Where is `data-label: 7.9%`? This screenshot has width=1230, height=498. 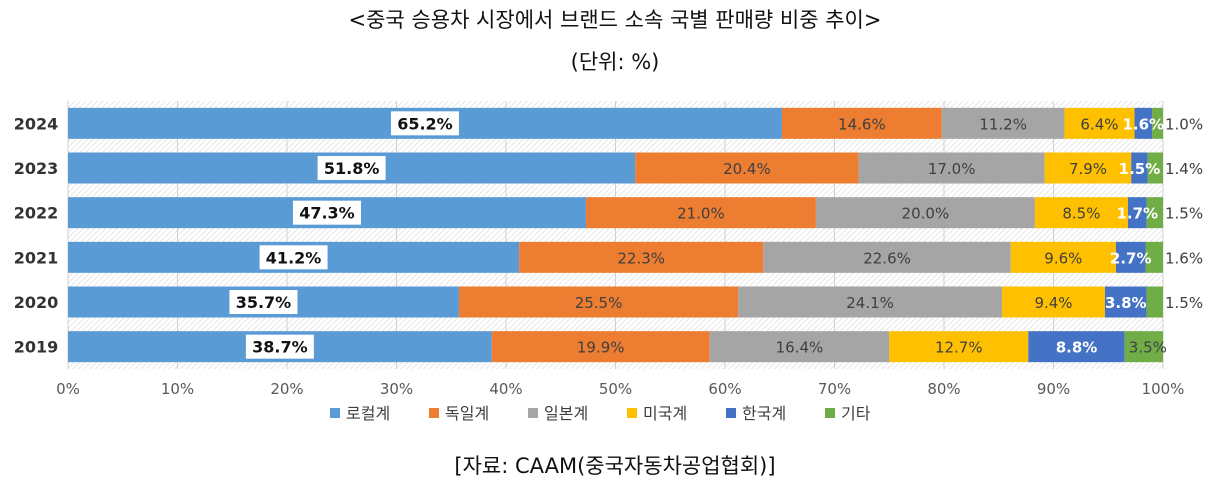
data-label: 7.9% is located at coordinates (1088, 169).